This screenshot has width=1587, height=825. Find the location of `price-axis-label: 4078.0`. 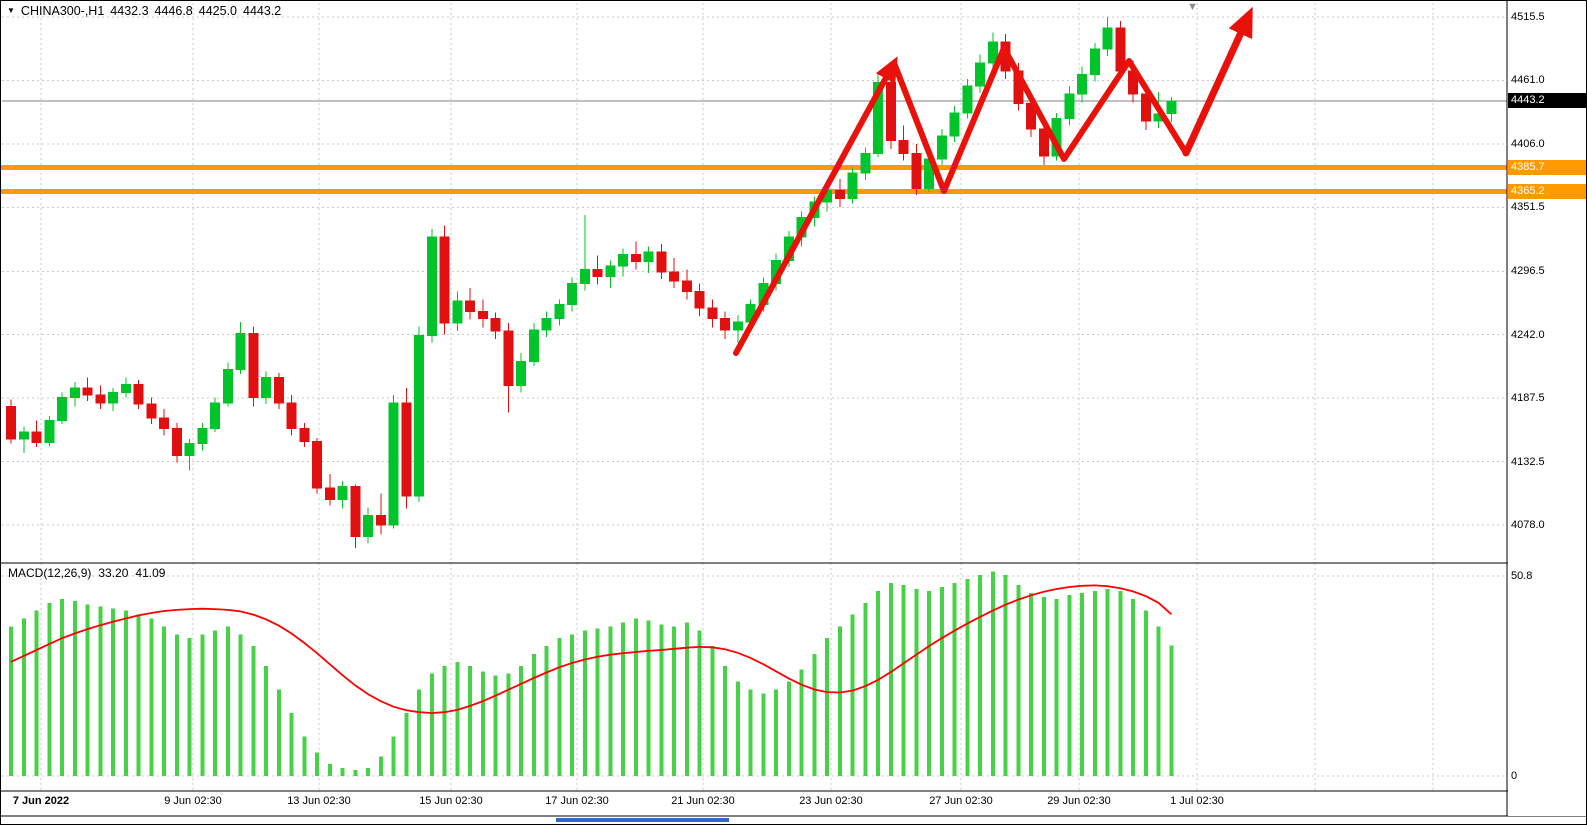

price-axis-label: 4078.0 is located at coordinates (1528, 525).